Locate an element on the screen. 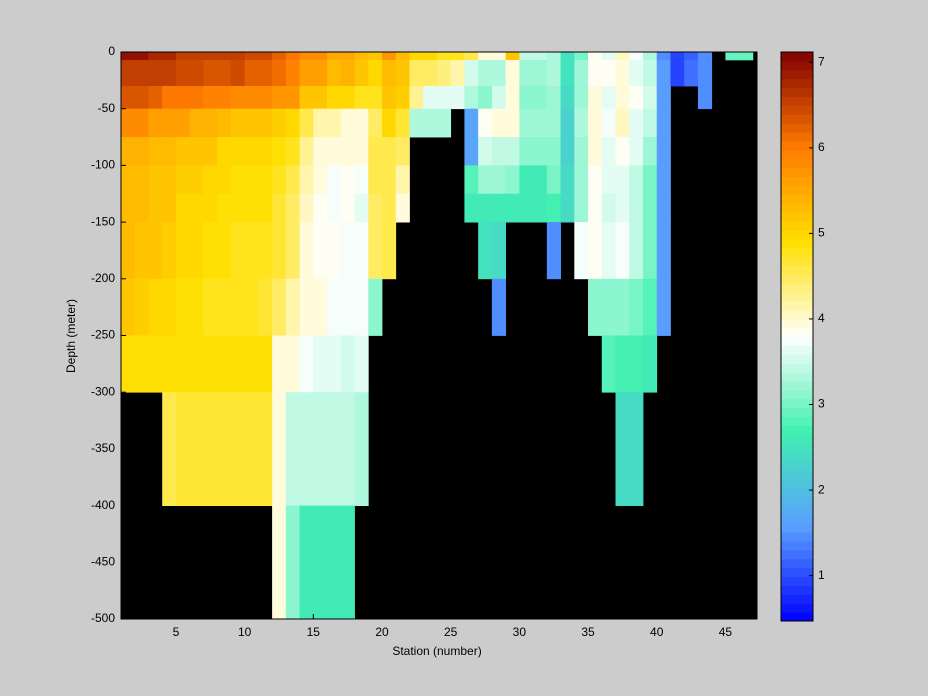 The image size is (928, 696). y-tick-label: -250 is located at coordinates (103, 335).